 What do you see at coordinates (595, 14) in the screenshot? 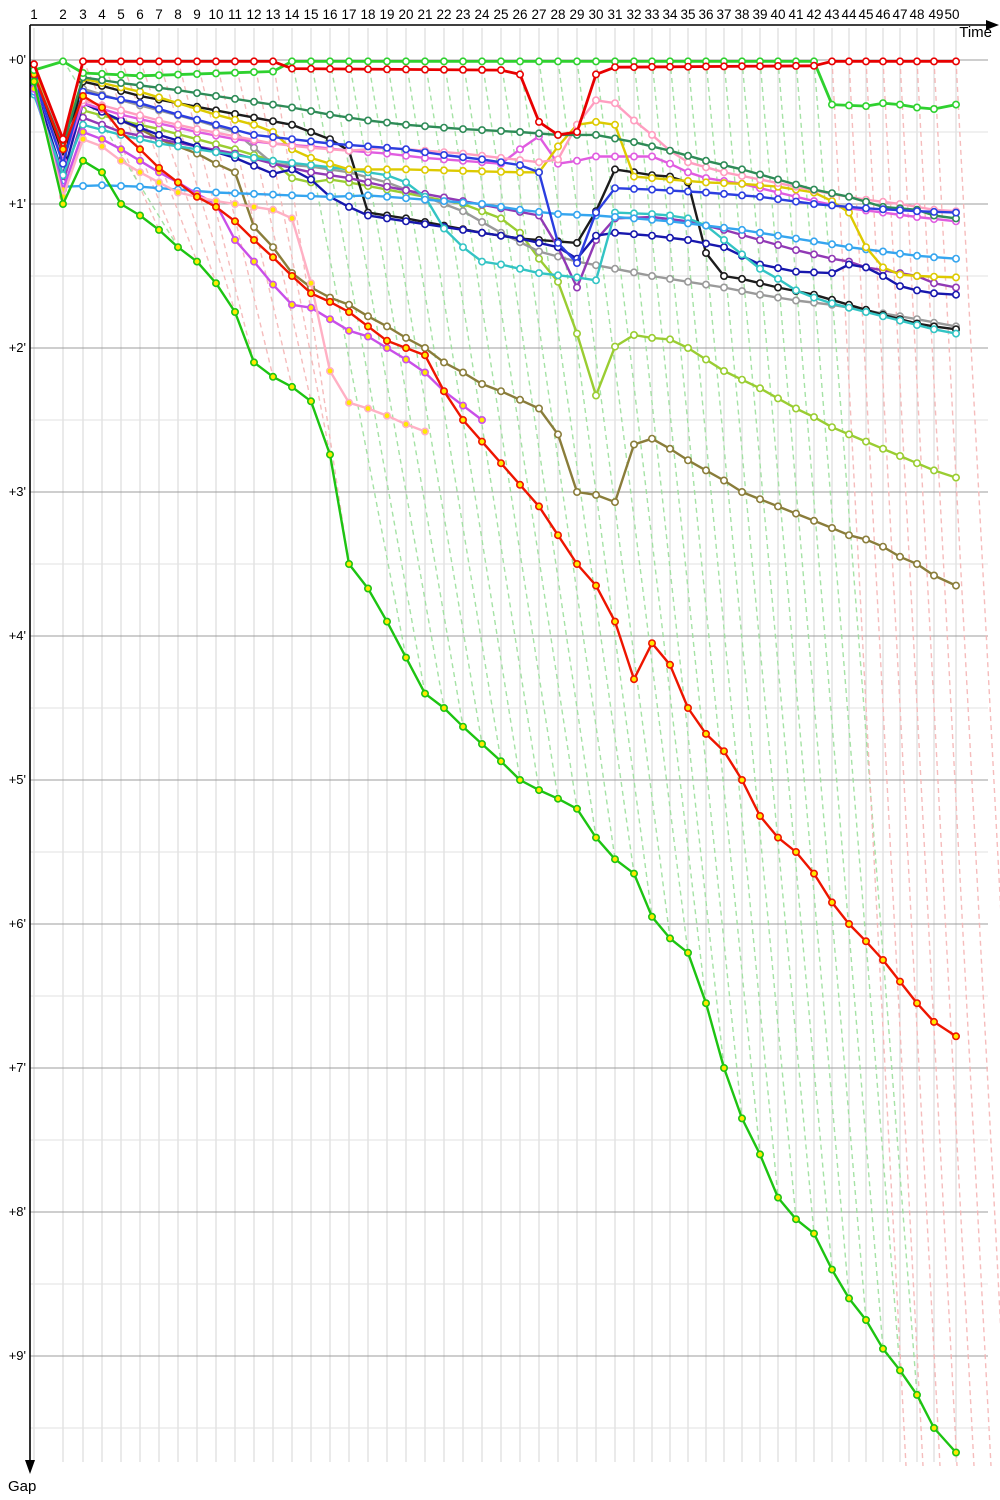
I see `lap-tick-label: 30` at bounding box center [595, 14].